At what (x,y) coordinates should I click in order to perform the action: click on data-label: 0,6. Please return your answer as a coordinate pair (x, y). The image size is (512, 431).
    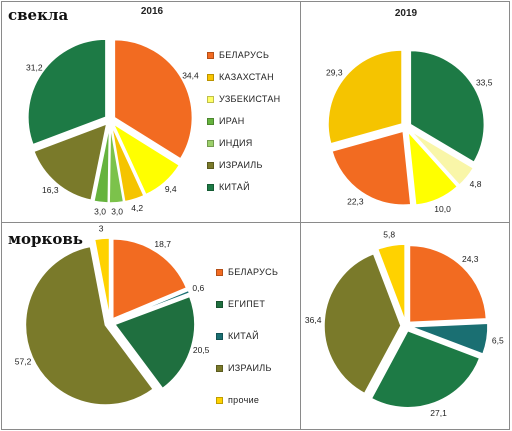
    Looking at the image, I should click on (198, 288).